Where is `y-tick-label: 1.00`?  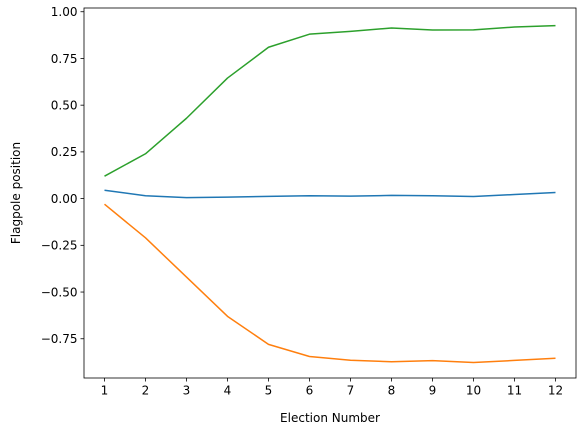 y-tick-label: 1.00 is located at coordinates (64, 12).